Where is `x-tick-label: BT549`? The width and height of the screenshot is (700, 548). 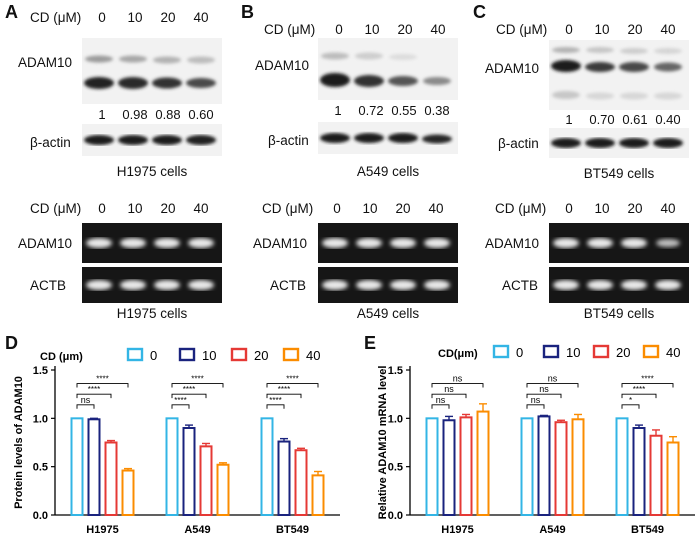
x-tick-label: BT549 is located at coordinates (292, 530).